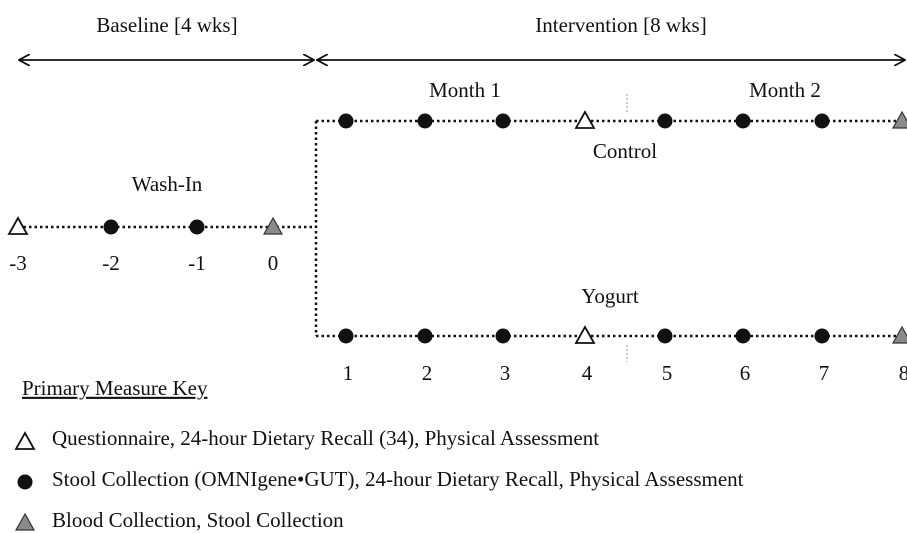  I want to click on week-label: 8, so click(903, 373).